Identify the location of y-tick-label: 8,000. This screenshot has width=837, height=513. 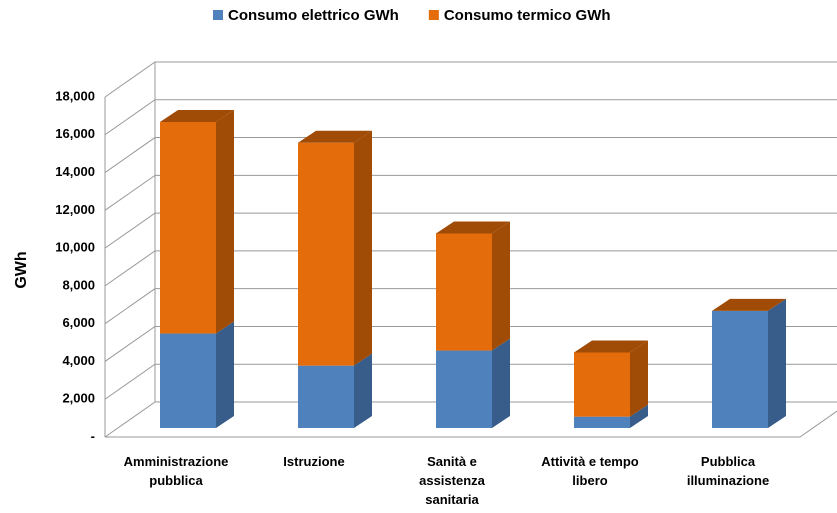
(78, 284).